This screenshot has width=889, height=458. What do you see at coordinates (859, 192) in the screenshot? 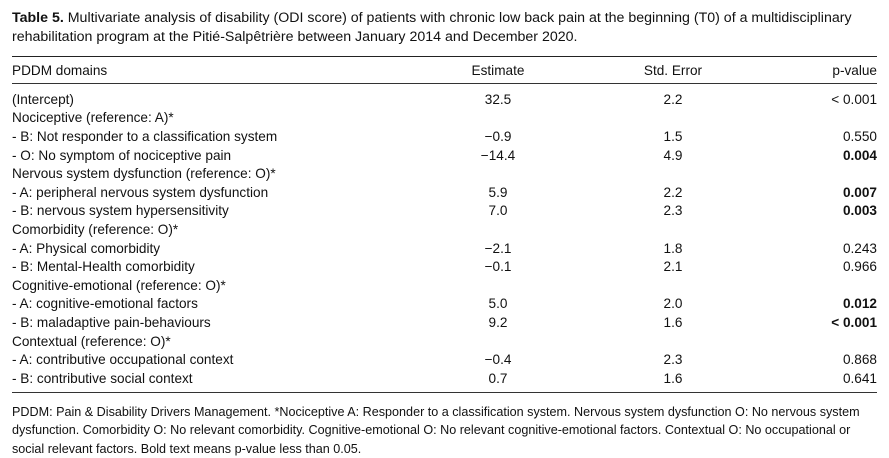
I see `row-p-value: 0.007` at bounding box center [859, 192].